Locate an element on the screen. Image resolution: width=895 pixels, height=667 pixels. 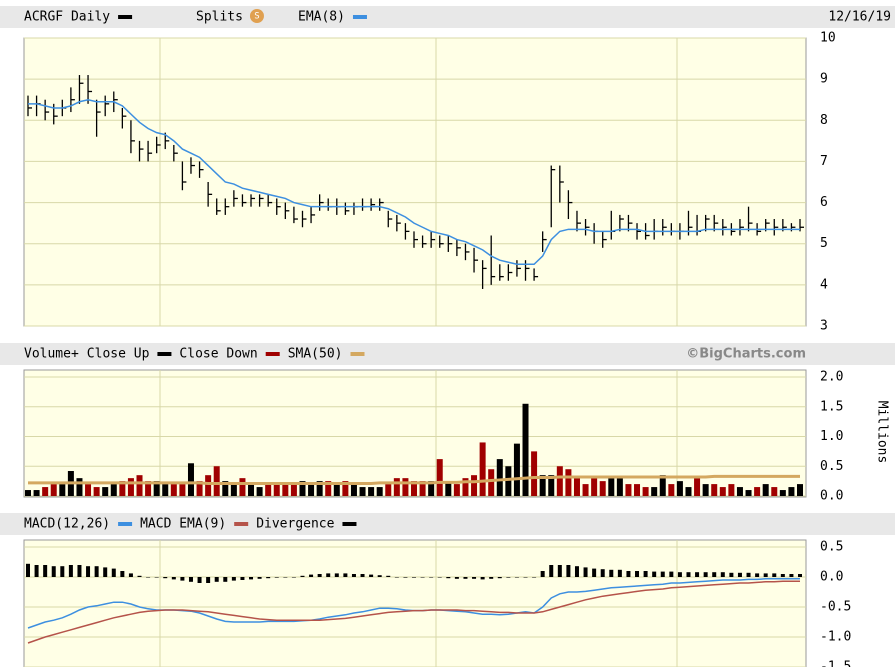
y-tick-label: 8 is located at coordinates (824, 120).